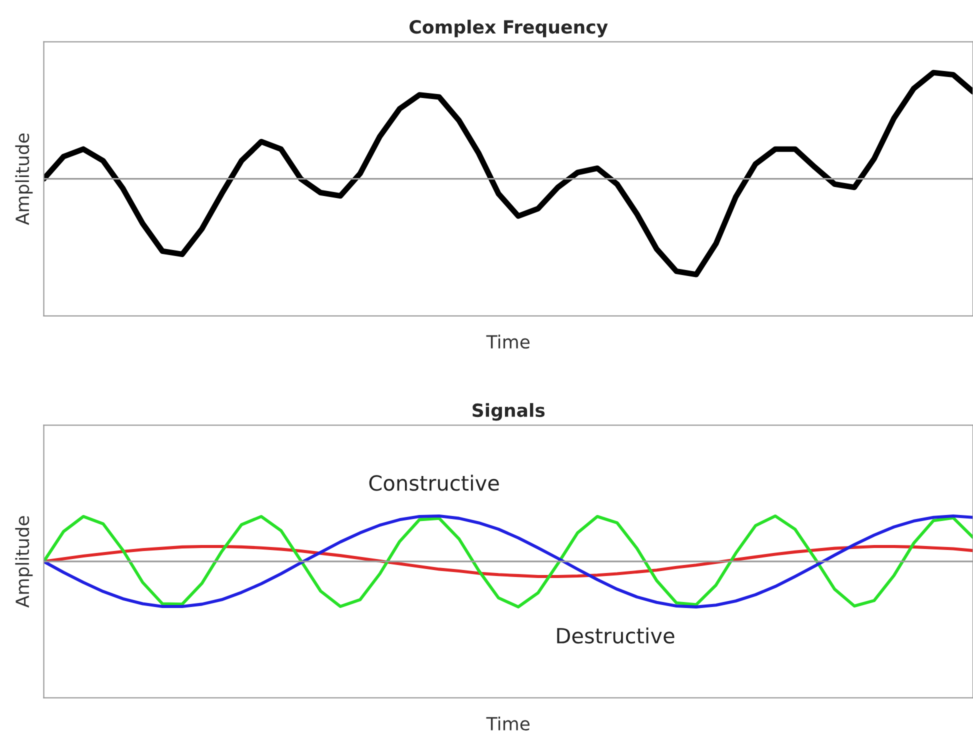 The height and width of the screenshot is (733, 973). What do you see at coordinates (615, 635) in the screenshot?
I see `text: Destructive` at bounding box center [615, 635].